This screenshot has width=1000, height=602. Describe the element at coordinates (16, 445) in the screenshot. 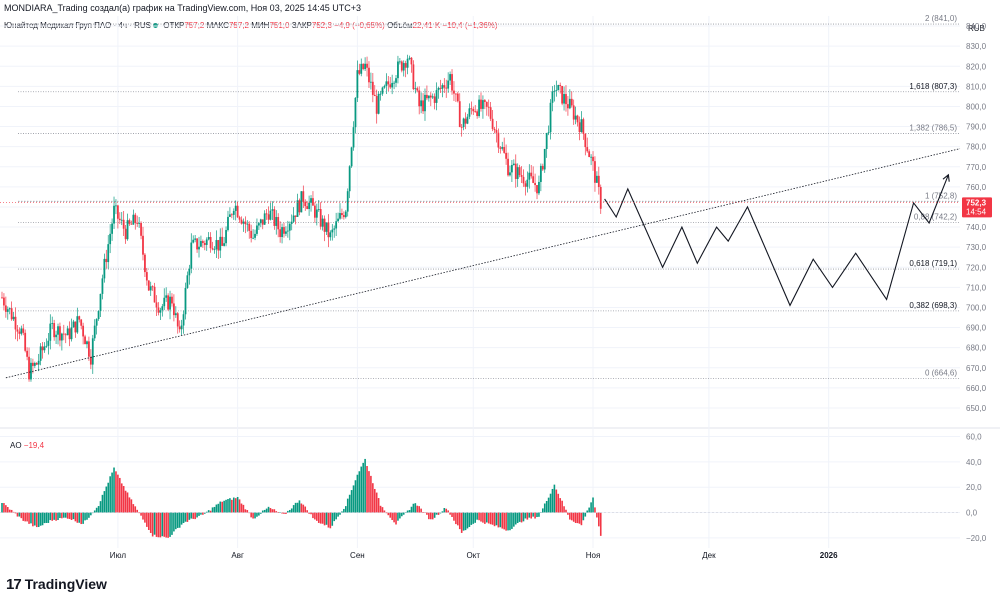

I see `ao-name: AO` at that location.